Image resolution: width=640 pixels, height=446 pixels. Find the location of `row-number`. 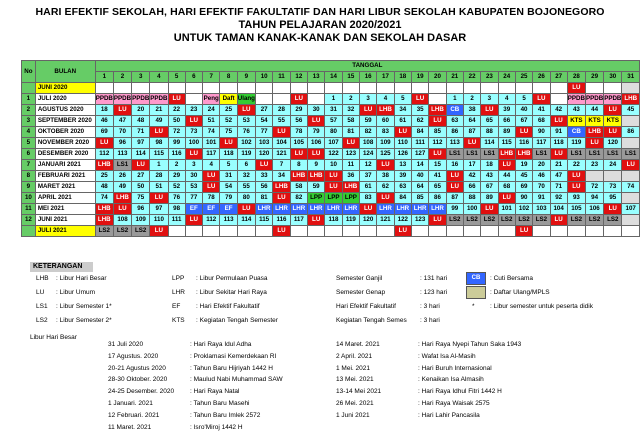

row-number is located at coordinates (28, 88).